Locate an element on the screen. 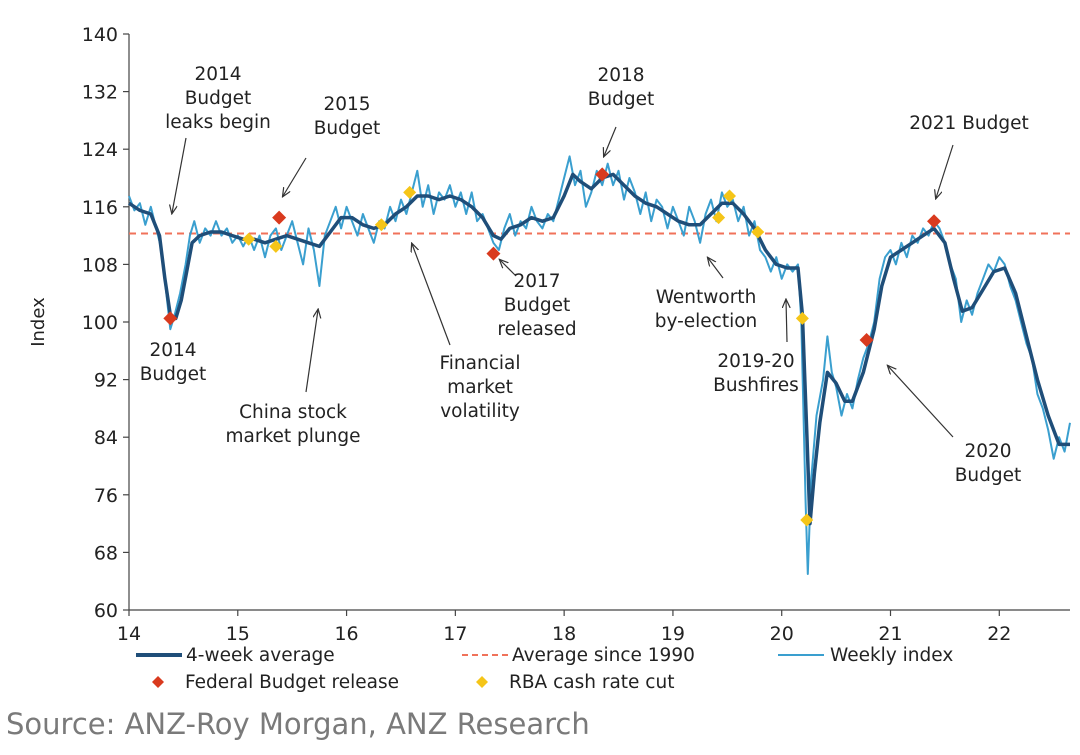 The height and width of the screenshot is (755, 1080). ann-2017-arrow is located at coordinates (508, 268).